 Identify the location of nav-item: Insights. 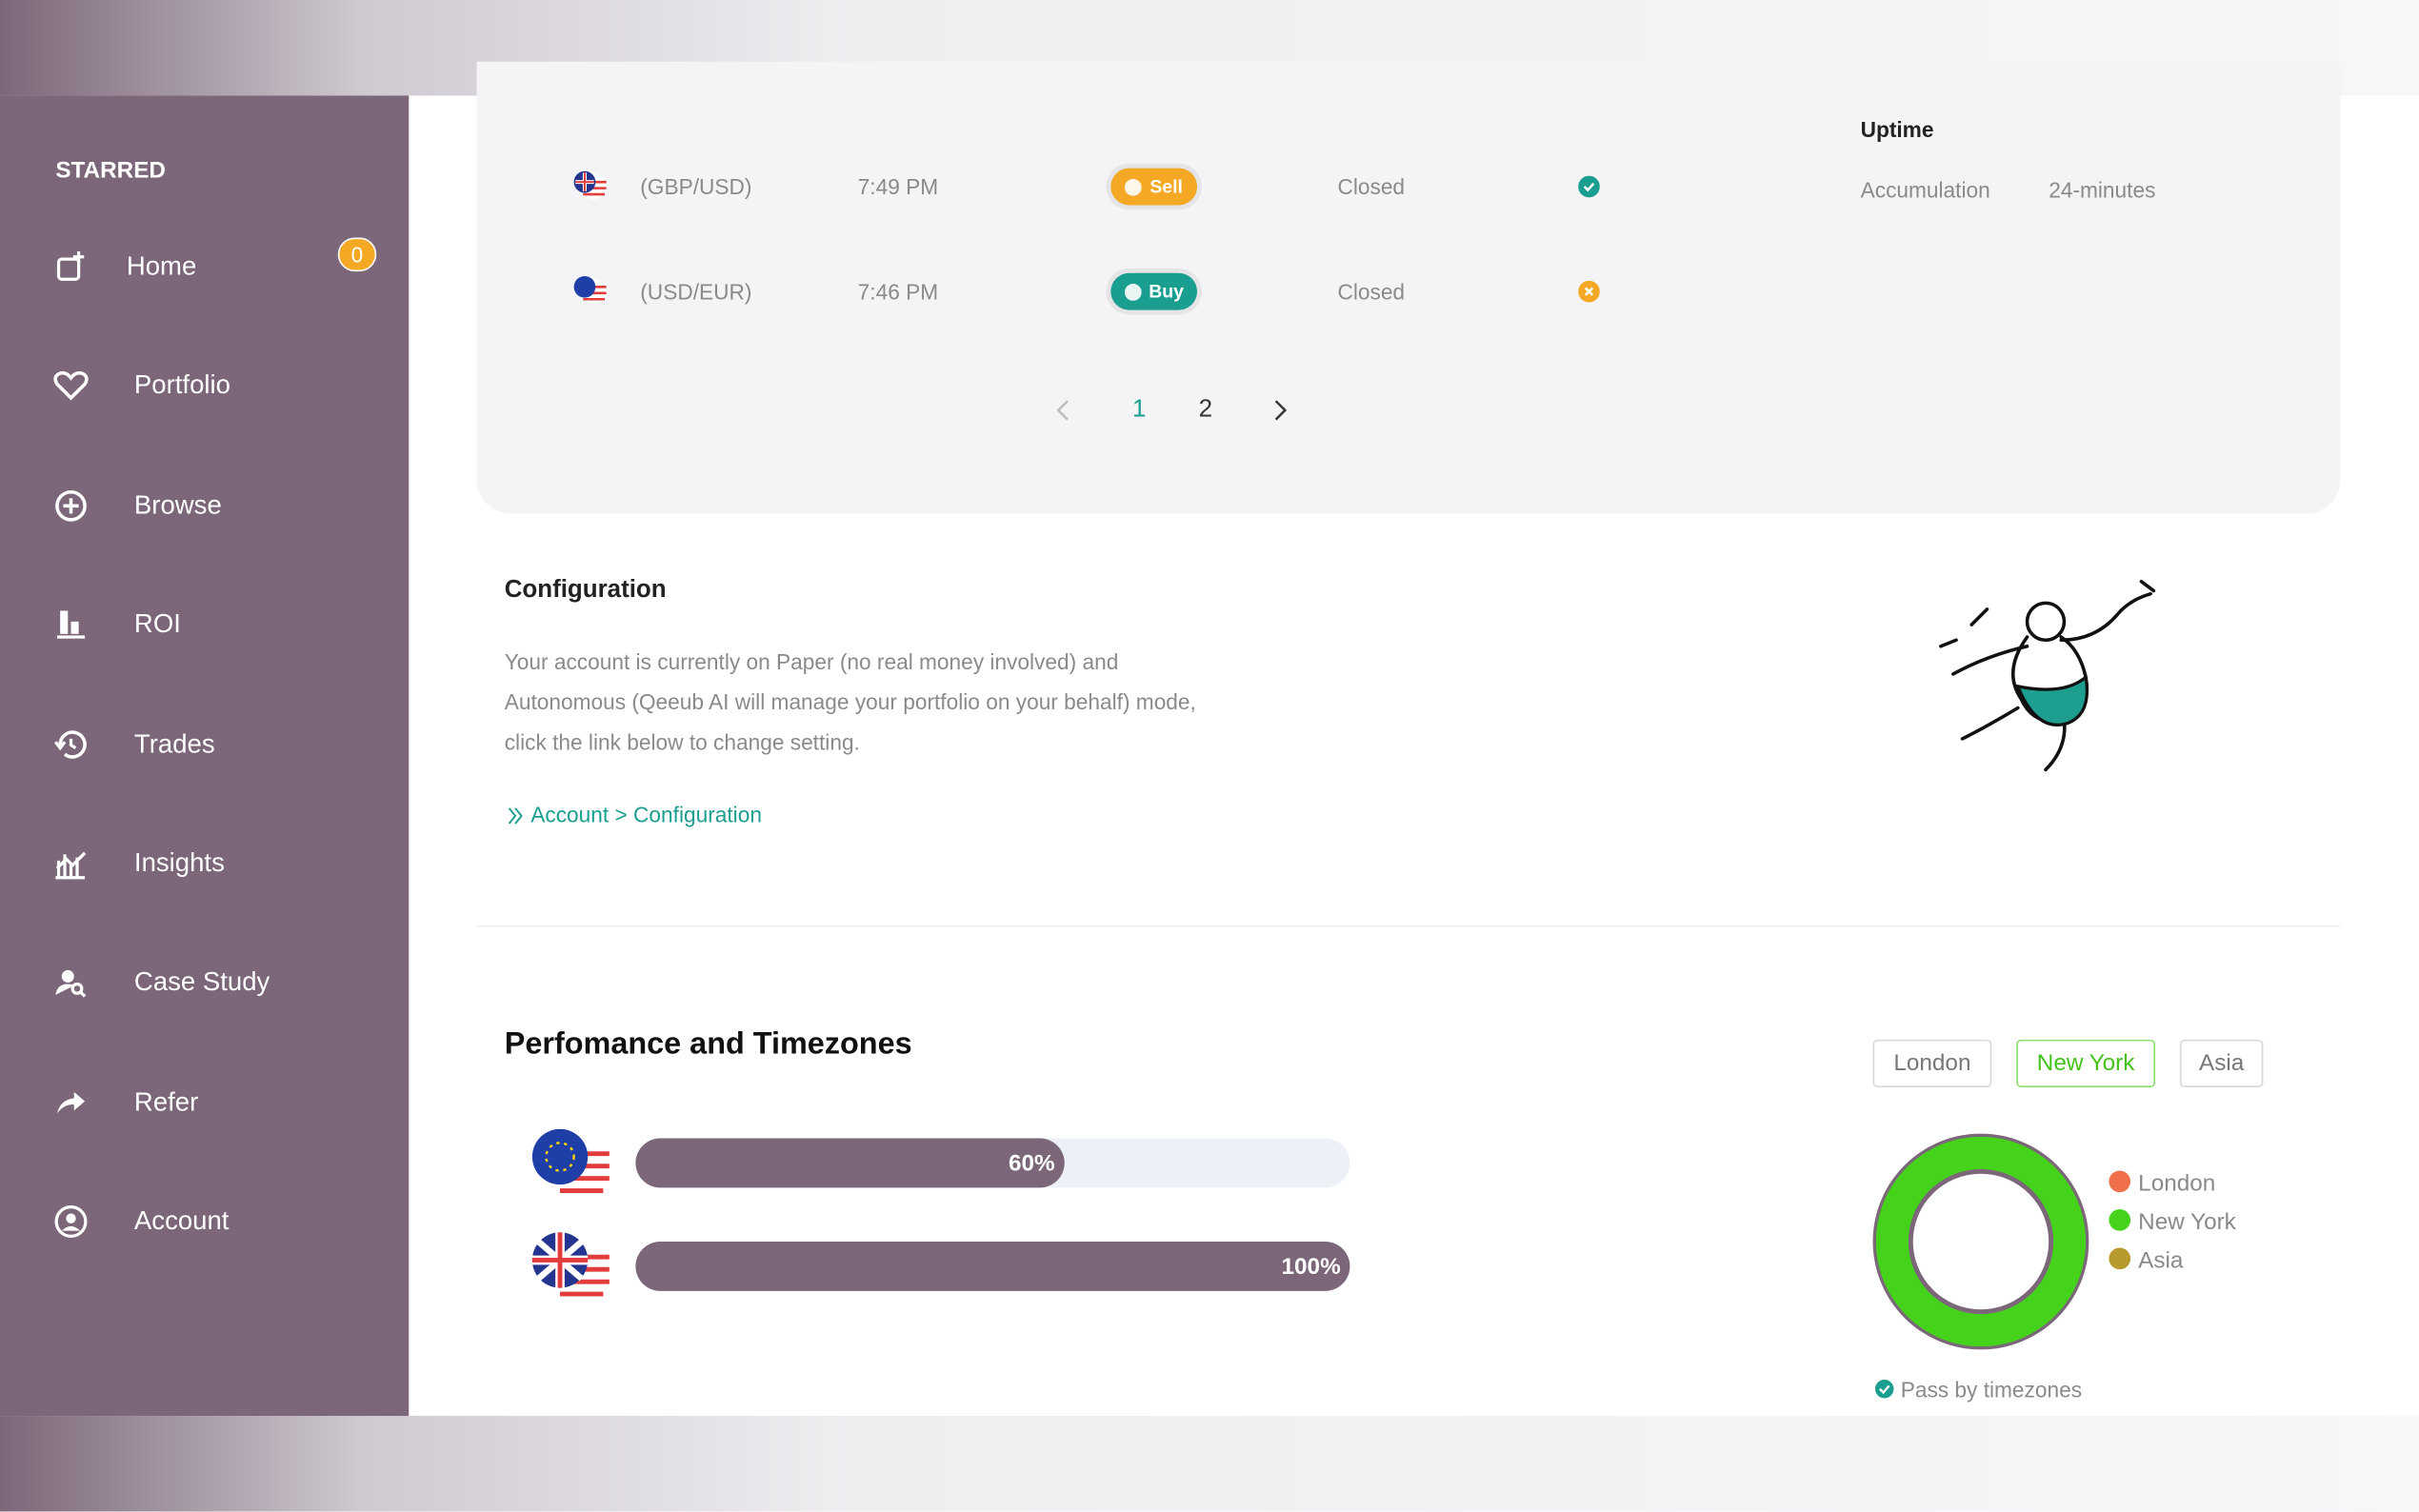
(179, 862).